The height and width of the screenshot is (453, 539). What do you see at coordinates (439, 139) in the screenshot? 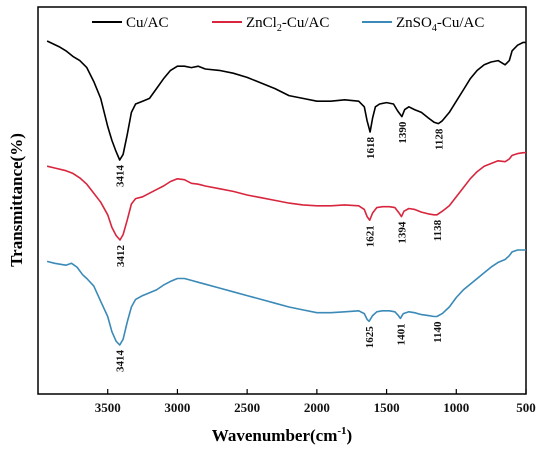
I see `peak-label: 1128` at bounding box center [439, 139].